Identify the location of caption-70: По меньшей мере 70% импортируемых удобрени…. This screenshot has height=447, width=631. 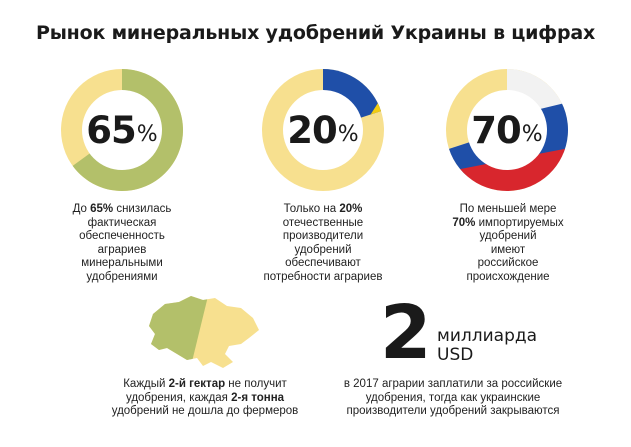
(508, 243).